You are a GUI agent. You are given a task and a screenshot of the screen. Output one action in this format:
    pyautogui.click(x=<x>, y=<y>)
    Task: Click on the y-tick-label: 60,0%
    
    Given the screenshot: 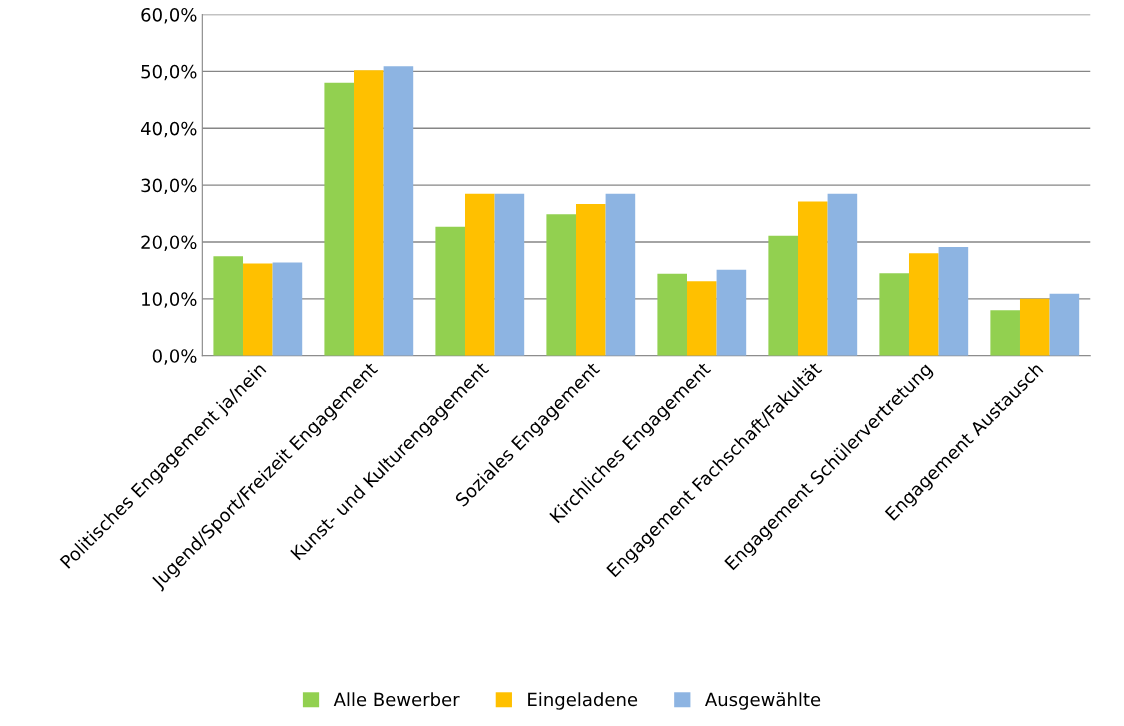 What is the action you would take?
    pyautogui.click(x=169, y=15)
    